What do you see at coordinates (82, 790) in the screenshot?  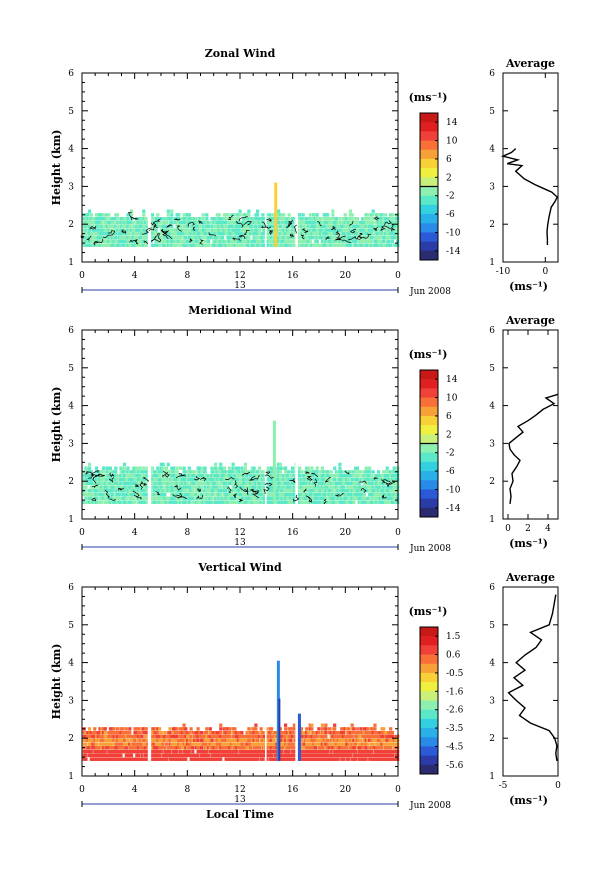 I see `x-tick-label: 0` at bounding box center [82, 790].